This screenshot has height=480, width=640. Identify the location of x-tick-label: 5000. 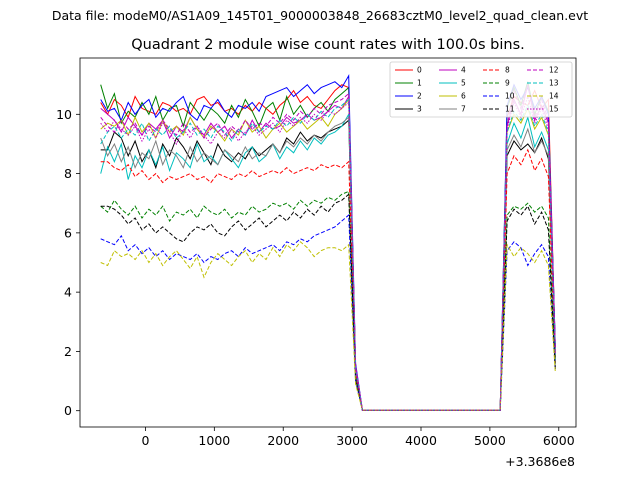
(490, 440).